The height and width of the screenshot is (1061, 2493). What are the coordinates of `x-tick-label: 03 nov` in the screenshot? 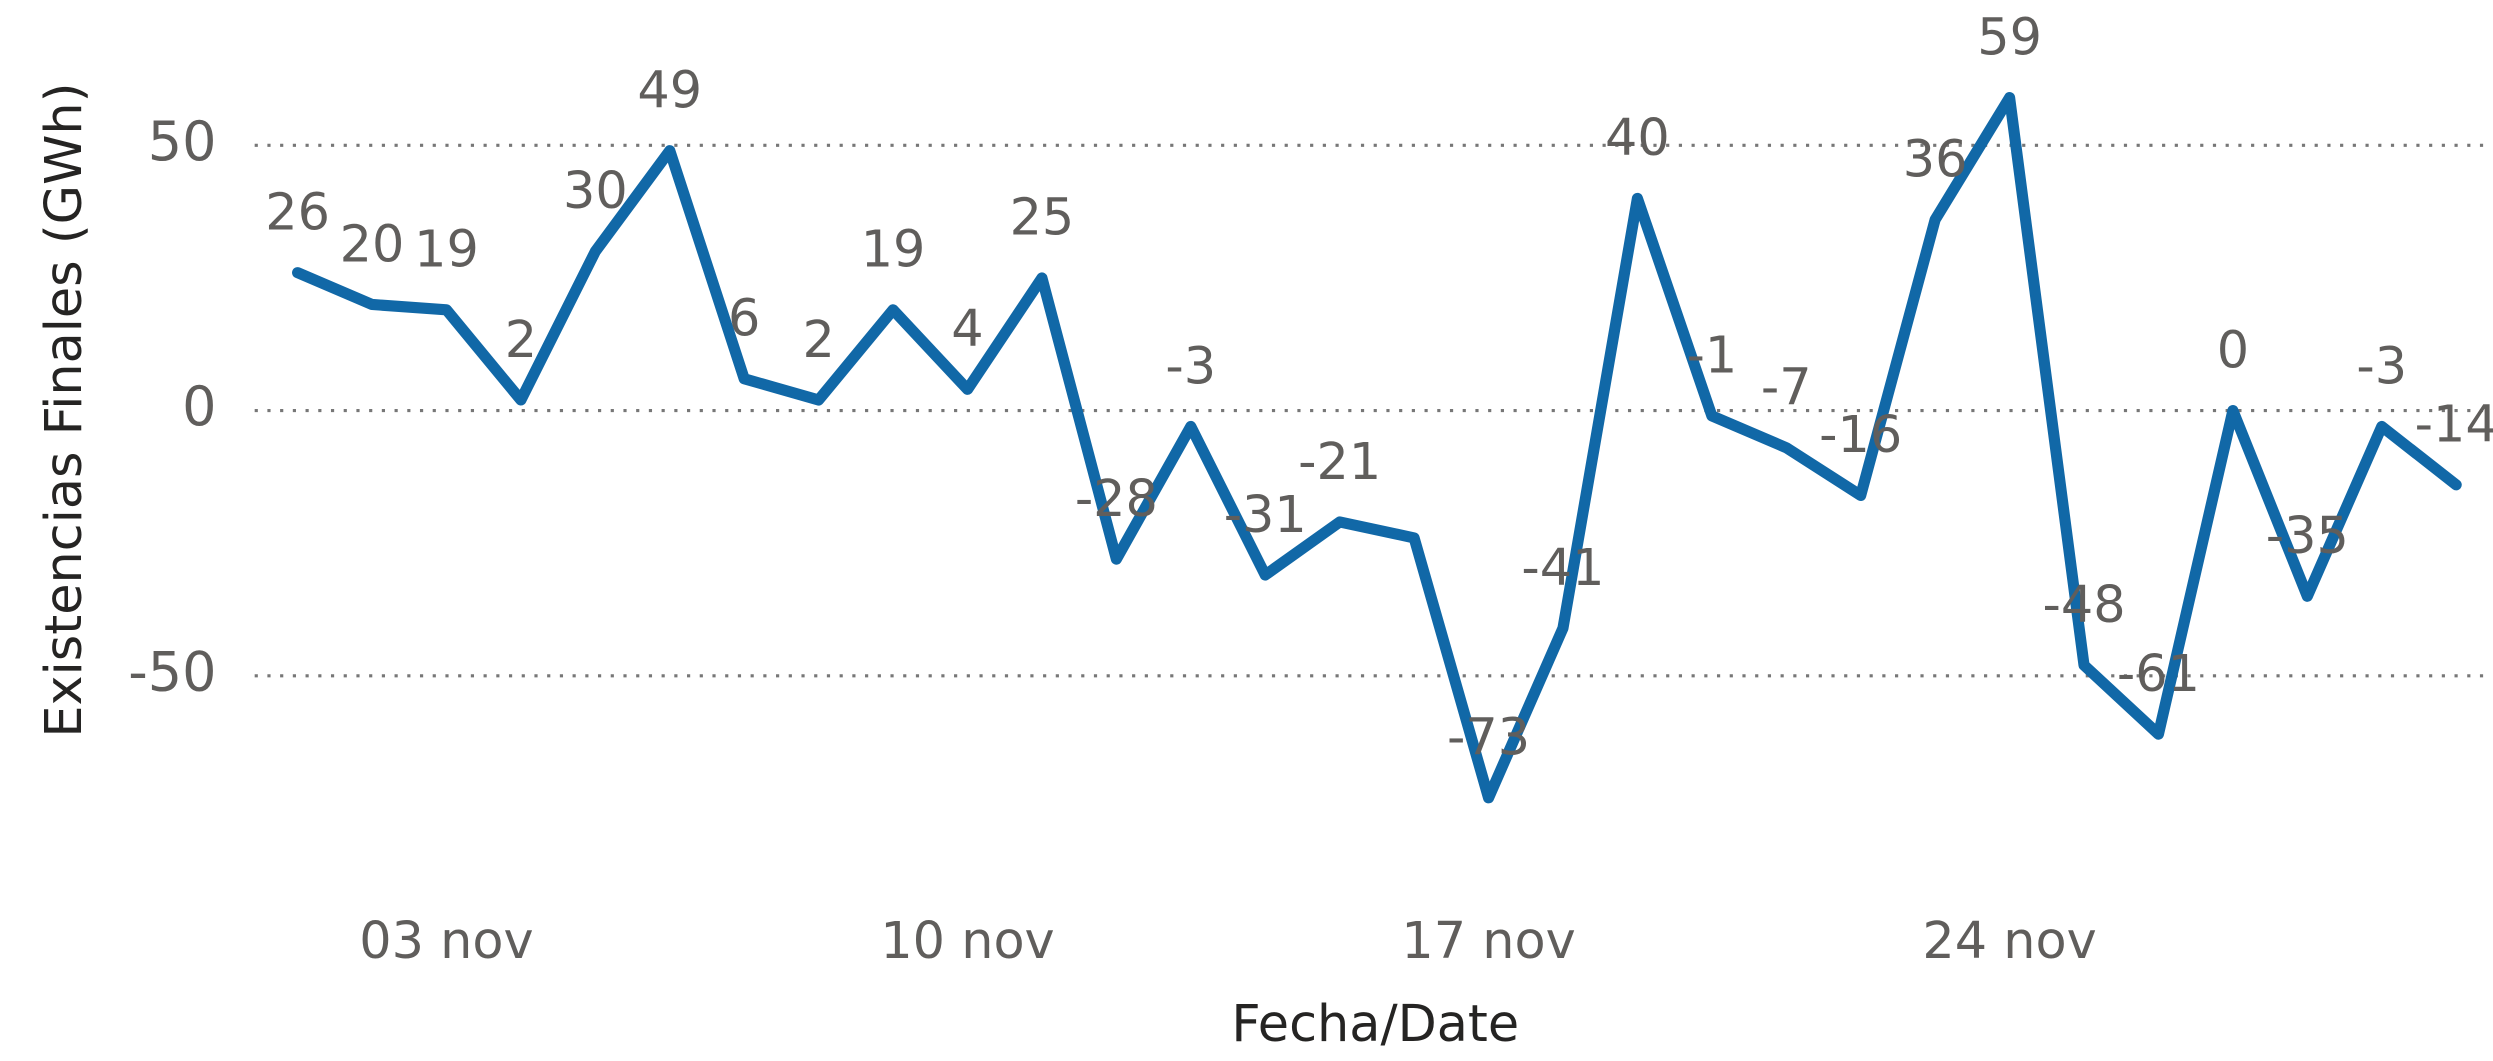 It's located at (446, 940).